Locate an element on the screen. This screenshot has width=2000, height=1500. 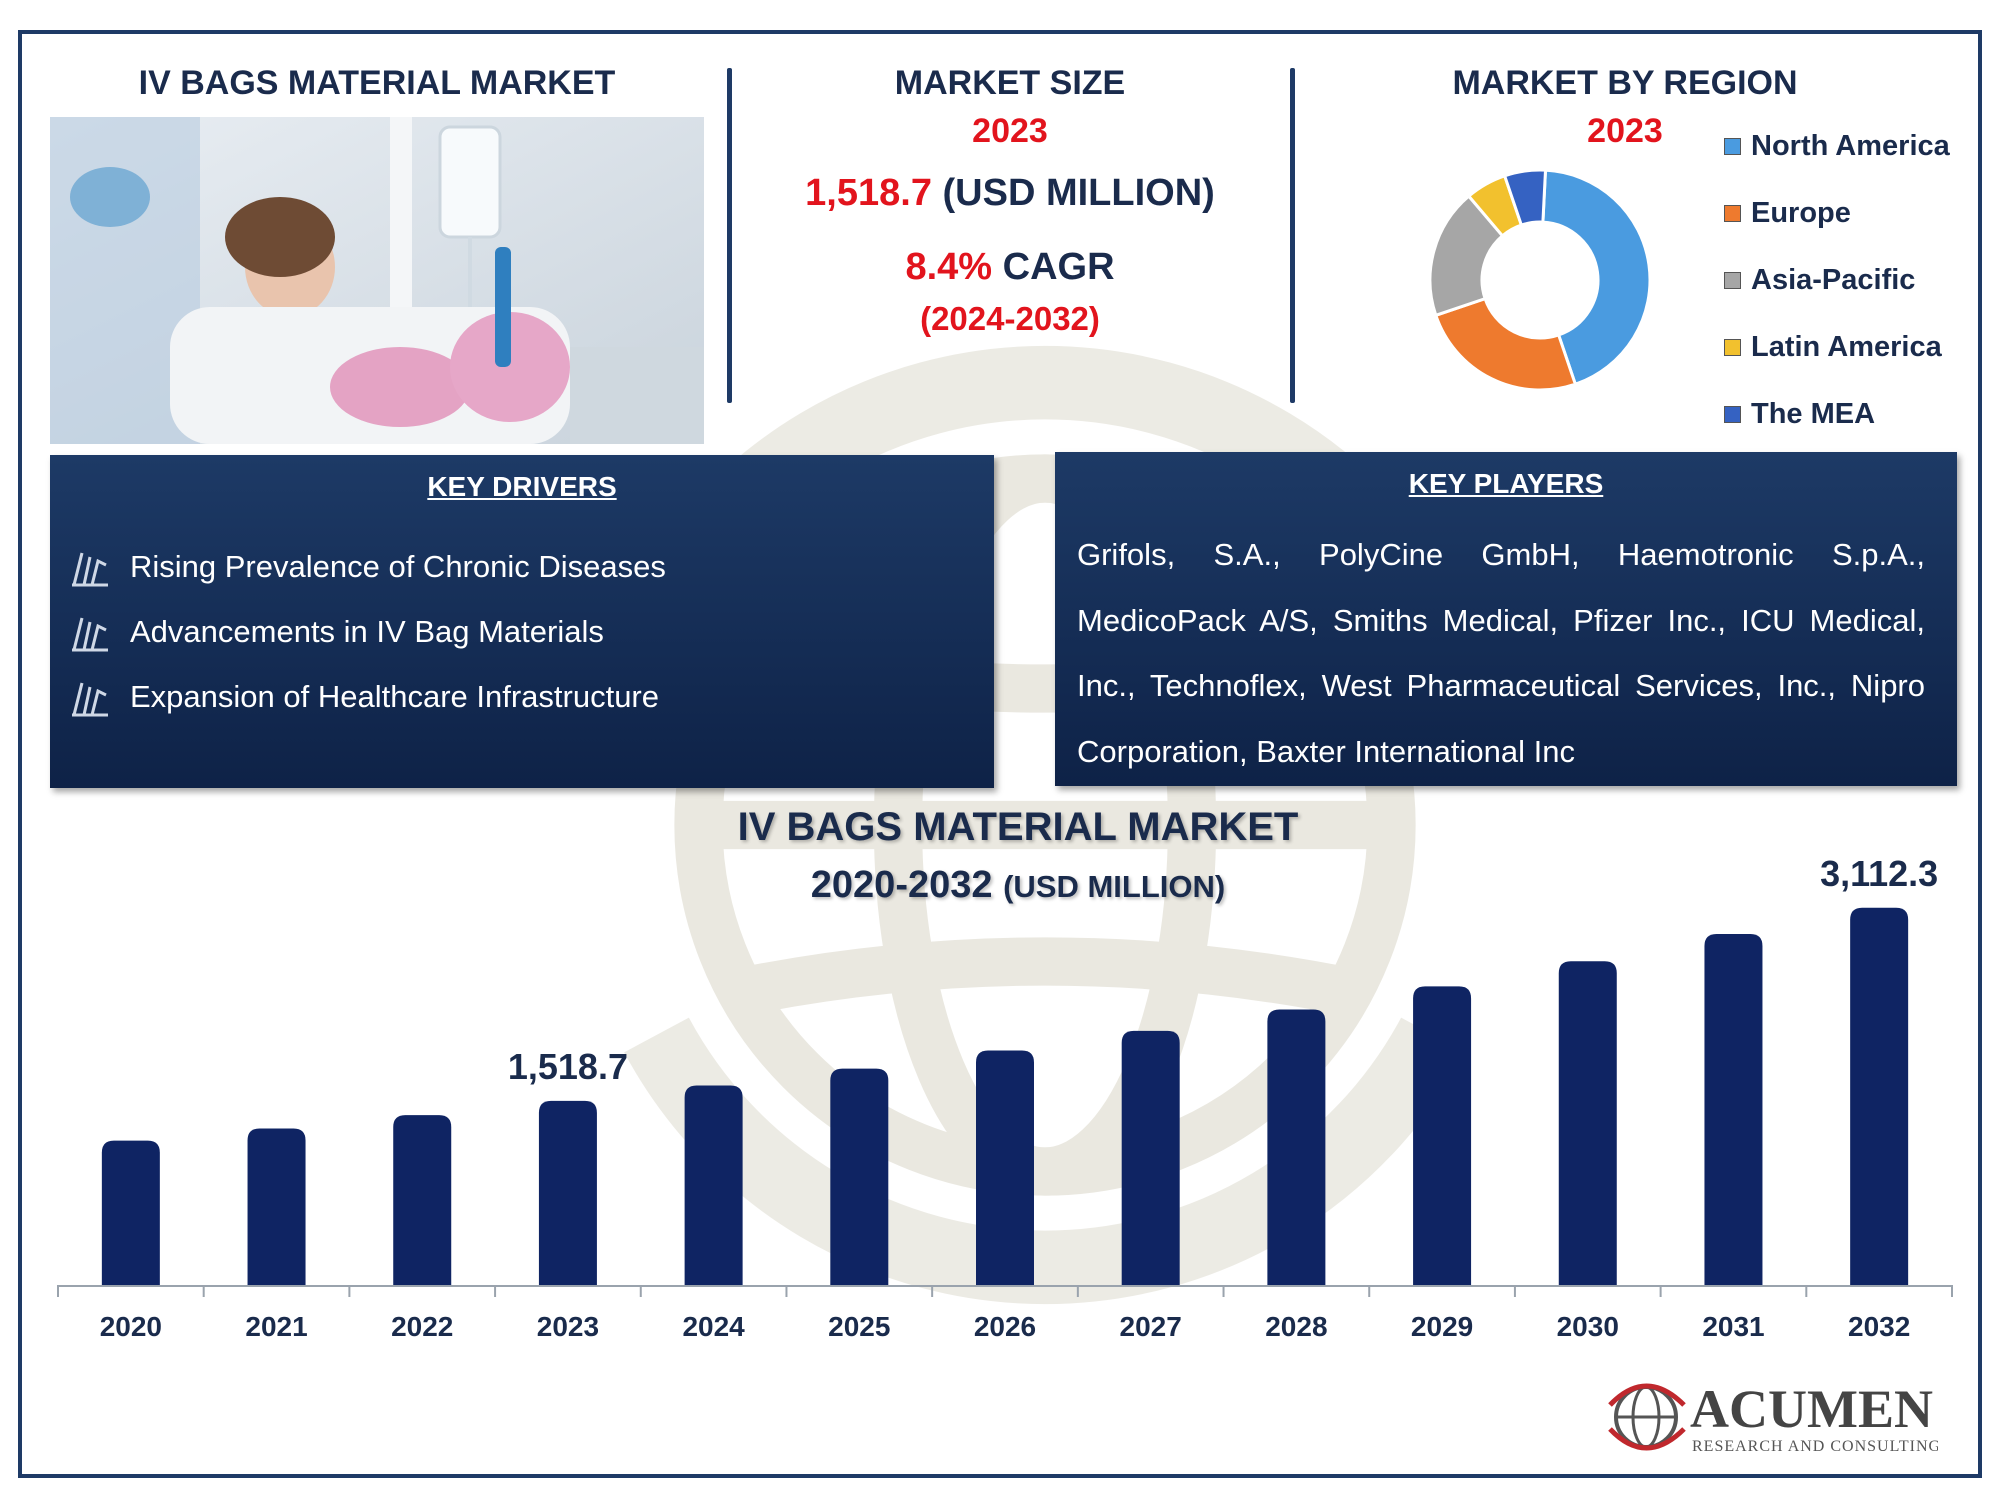
divider-left is located at coordinates (729, 235).